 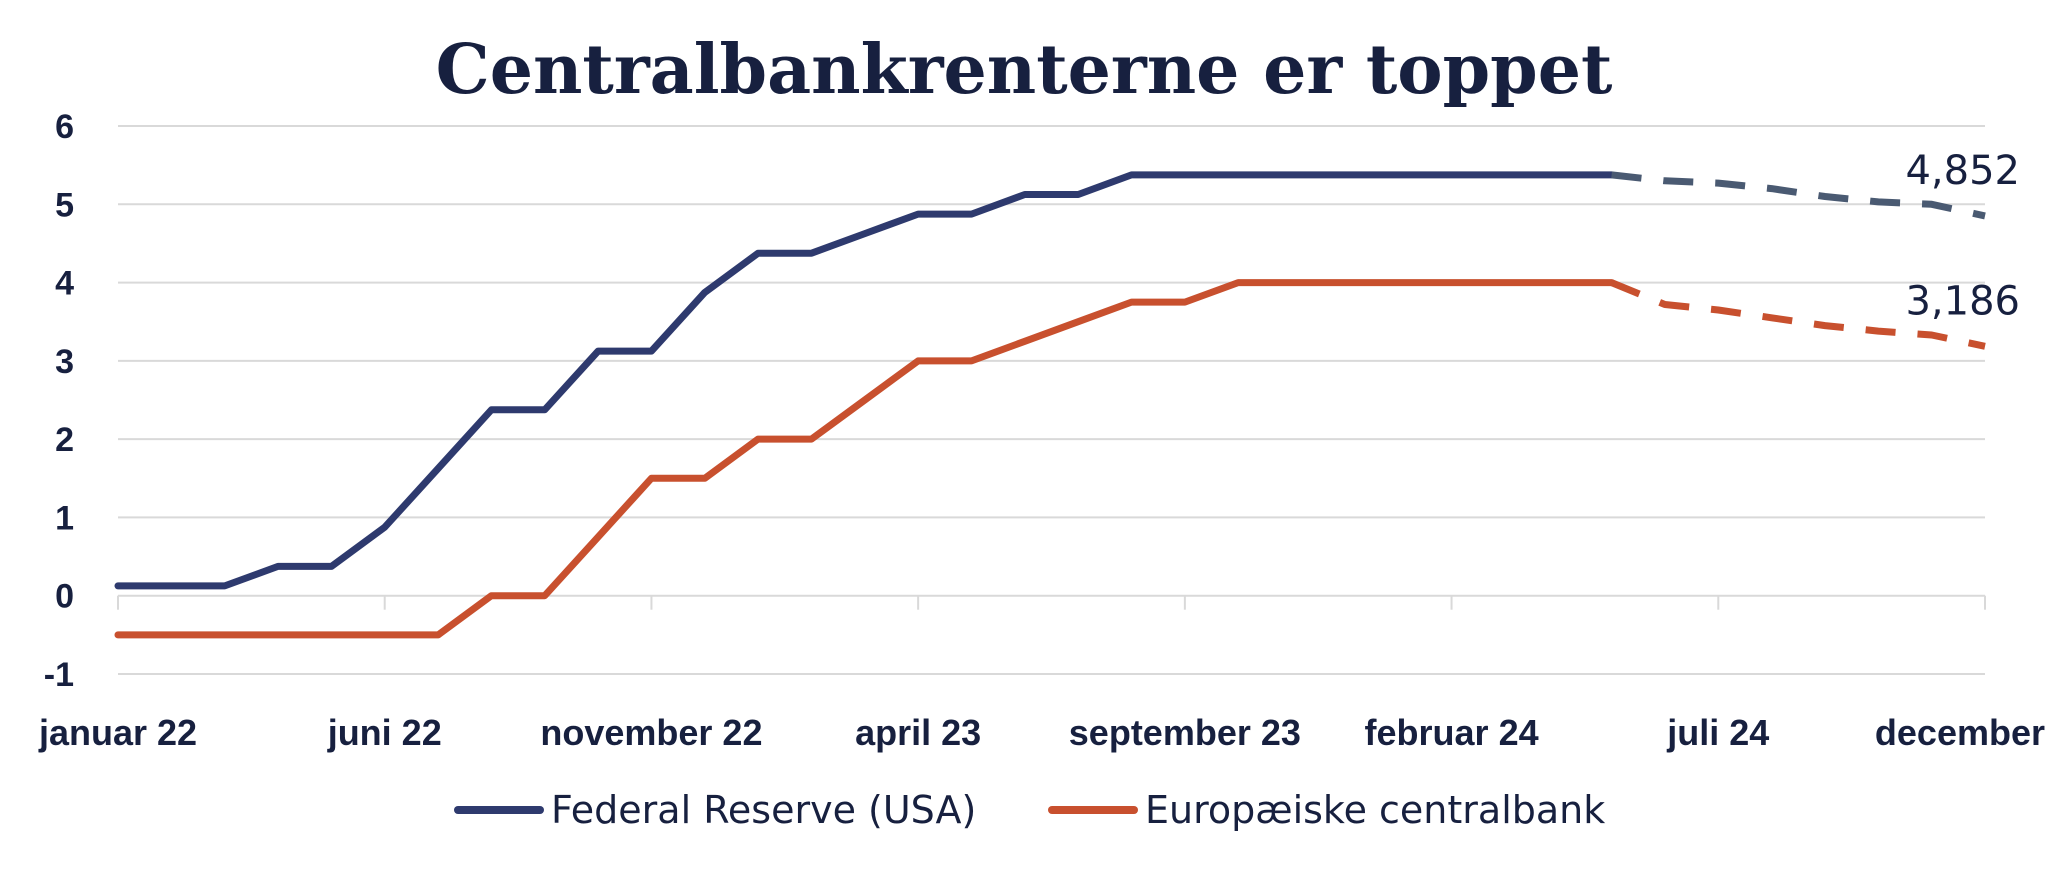 What do you see at coordinates (651, 732) in the screenshot?
I see `x-tick-label: november 22` at bounding box center [651, 732].